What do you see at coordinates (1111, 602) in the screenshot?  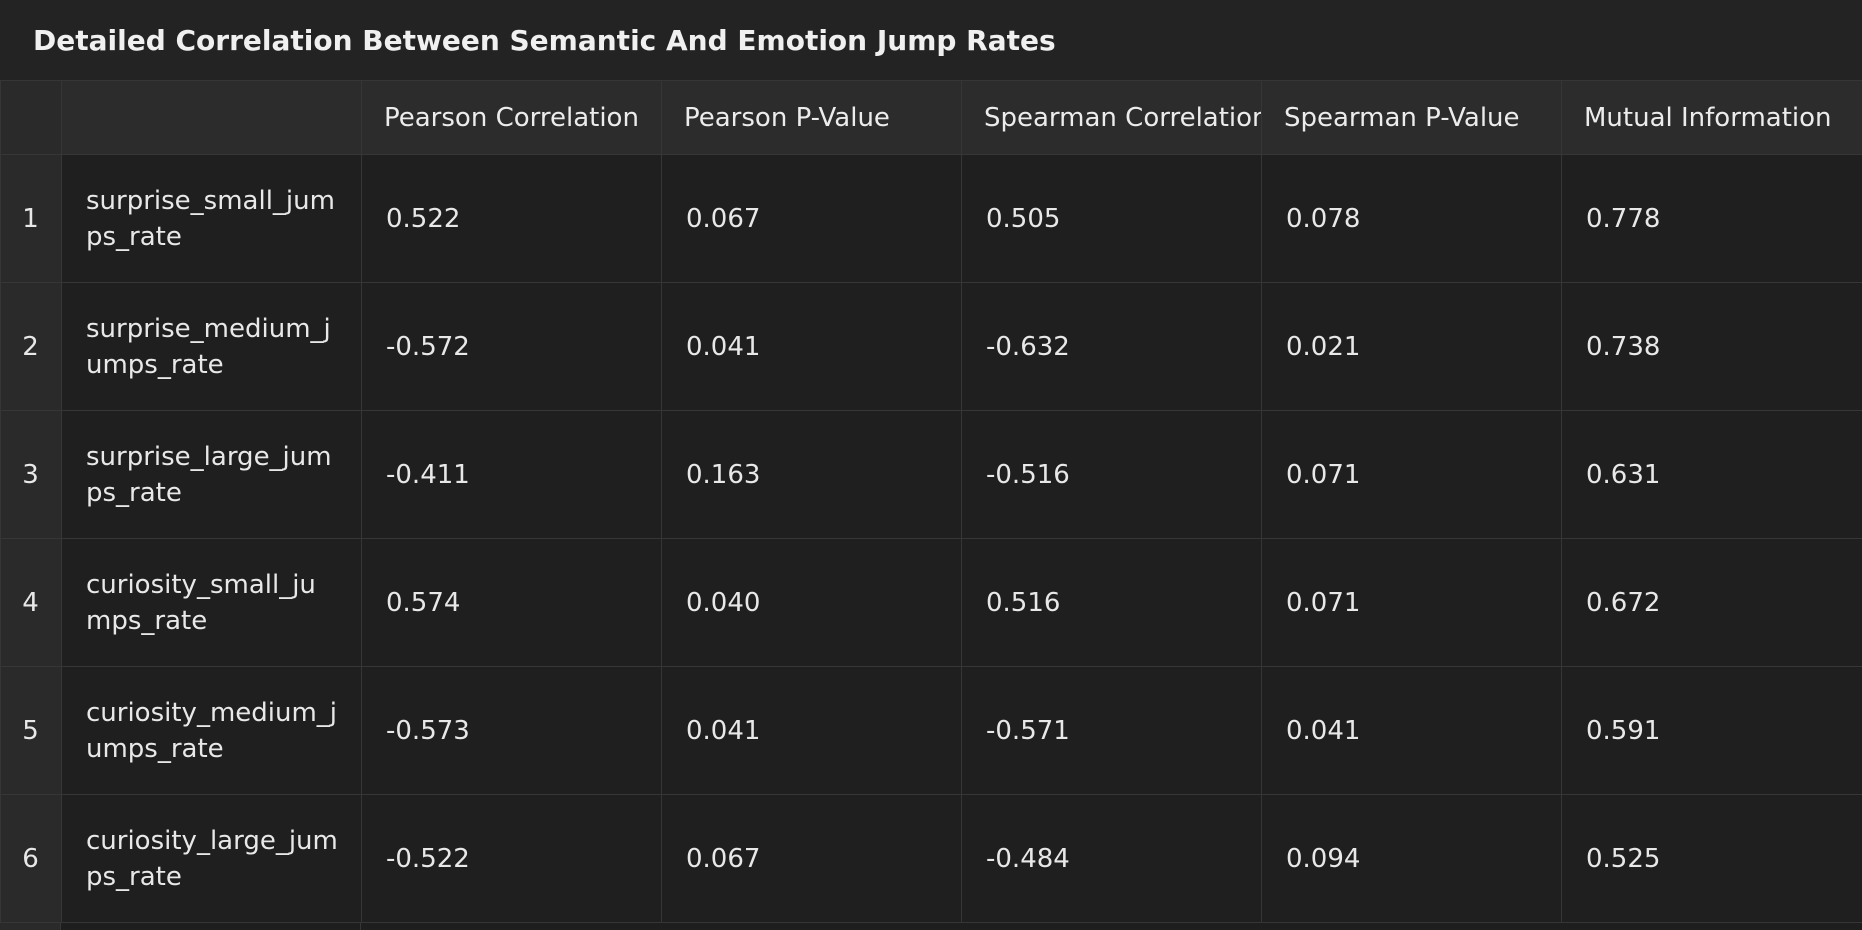 I see `value-cell: 0.516` at bounding box center [1111, 602].